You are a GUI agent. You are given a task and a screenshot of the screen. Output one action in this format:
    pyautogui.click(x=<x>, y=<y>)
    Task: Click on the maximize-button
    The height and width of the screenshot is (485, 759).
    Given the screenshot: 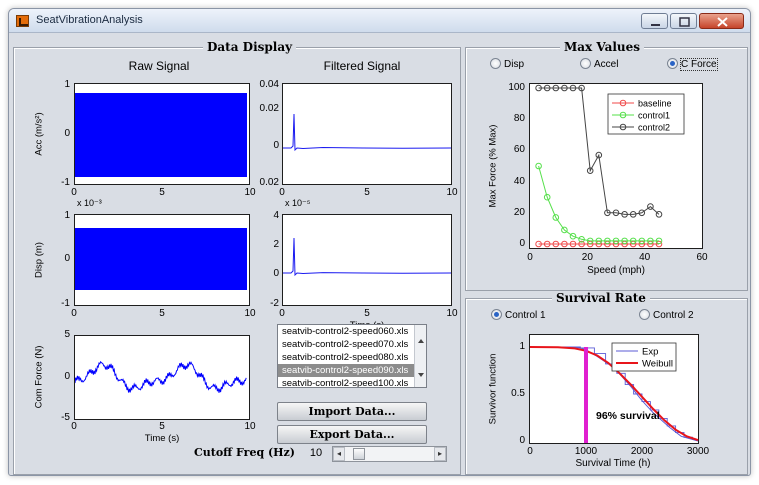 What is the action you would take?
    pyautogui.click(x=683, y=21)
    